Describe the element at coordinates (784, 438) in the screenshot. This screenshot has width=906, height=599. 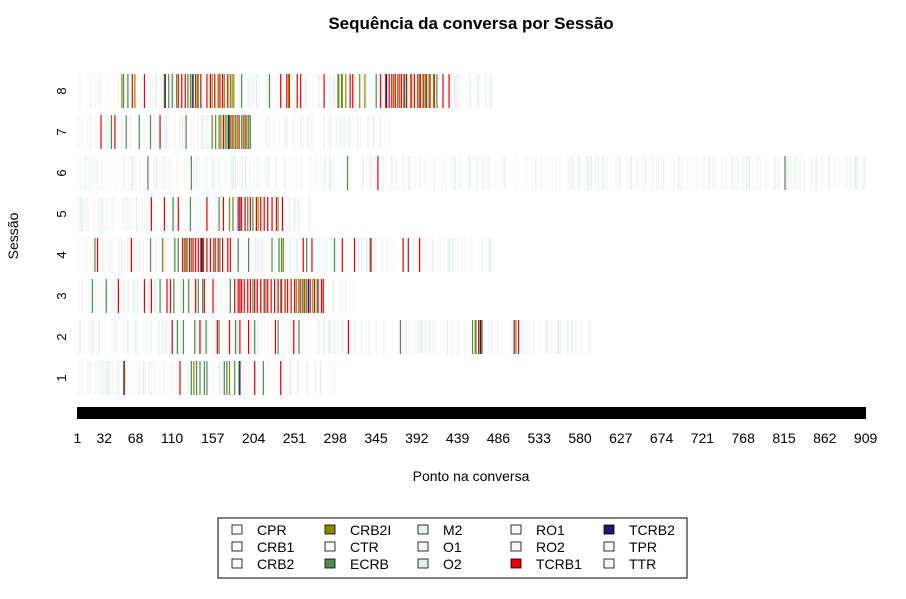
I see `x-tick-label: 815` at that location.